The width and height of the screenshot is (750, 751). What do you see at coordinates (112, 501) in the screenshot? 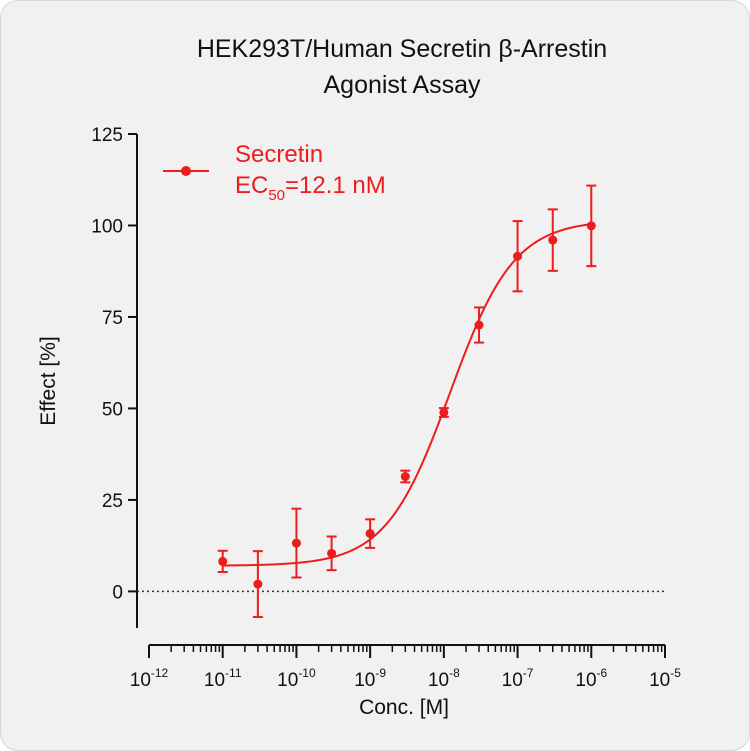
I see `y-tick-label: 25` at bounding box center [112, 501].